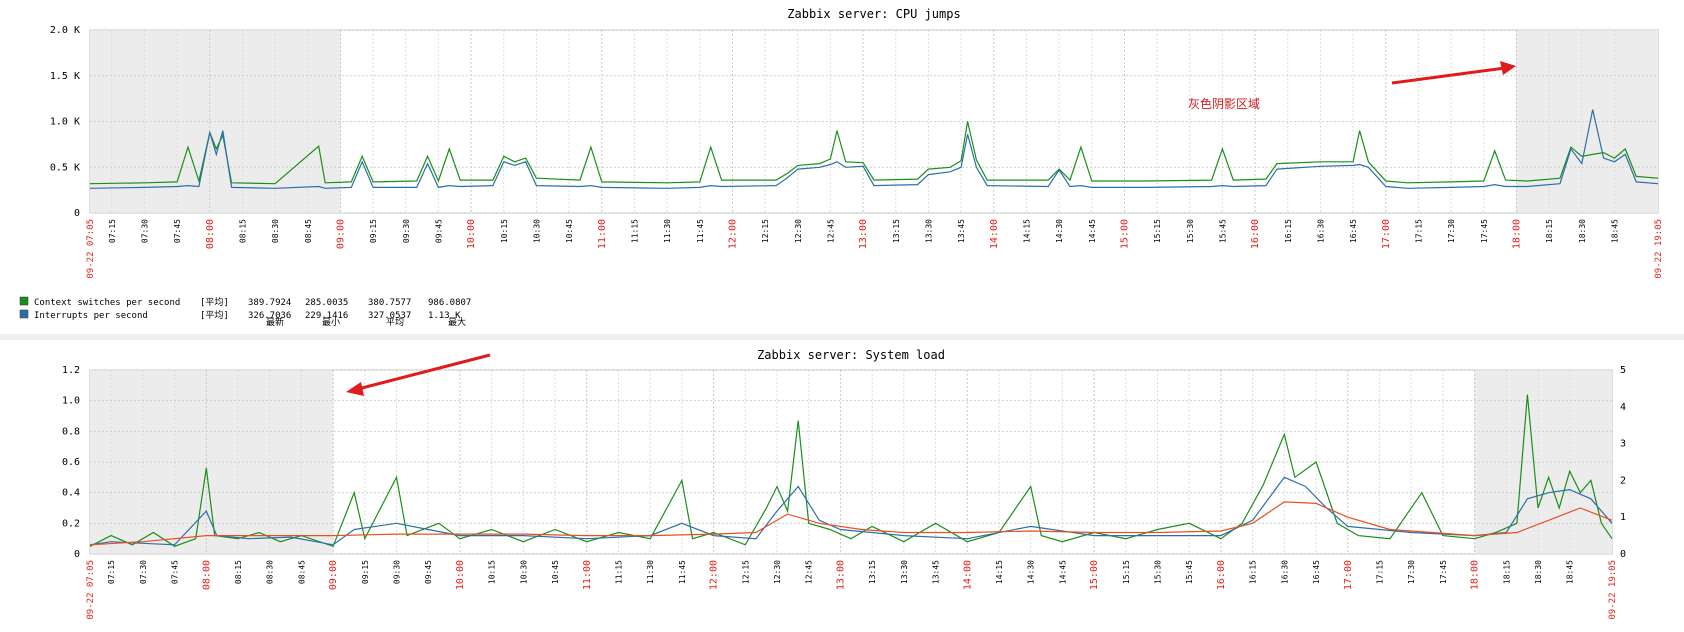 Image resolution: width=1684 pixels, height=632 pixels. Describe the element at coordinates (269, 316) in the screenshot. I see `legend-stat: 326.7036` at that location.